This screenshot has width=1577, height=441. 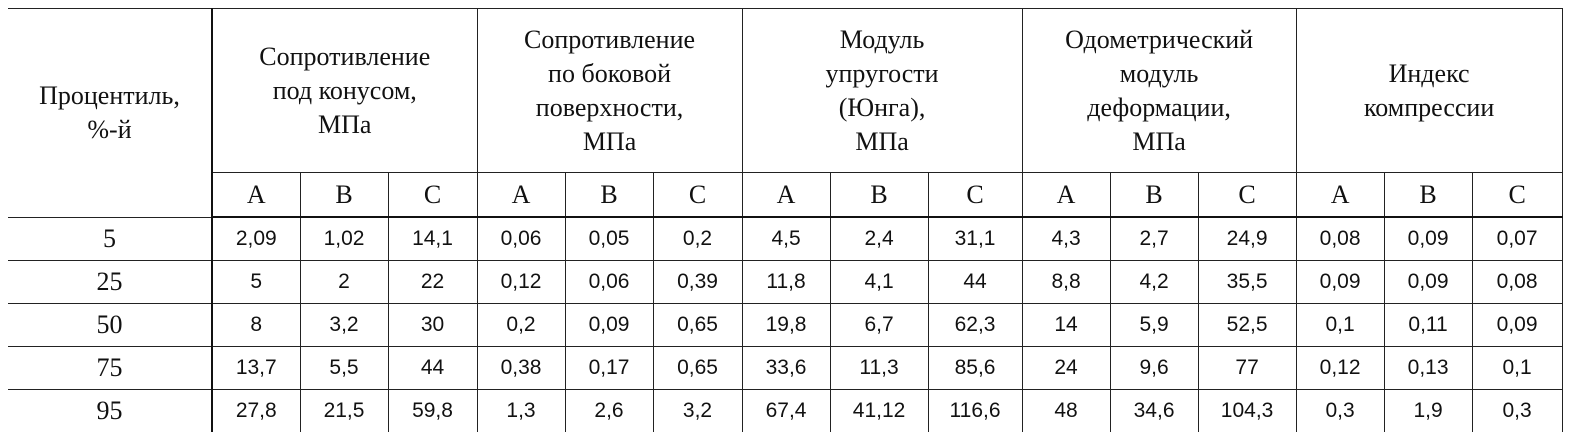 What do you see at coordinates (1159, 39) in the screenshot?
I see `header-line: Одометрический` at bounding box center [1159, 39].